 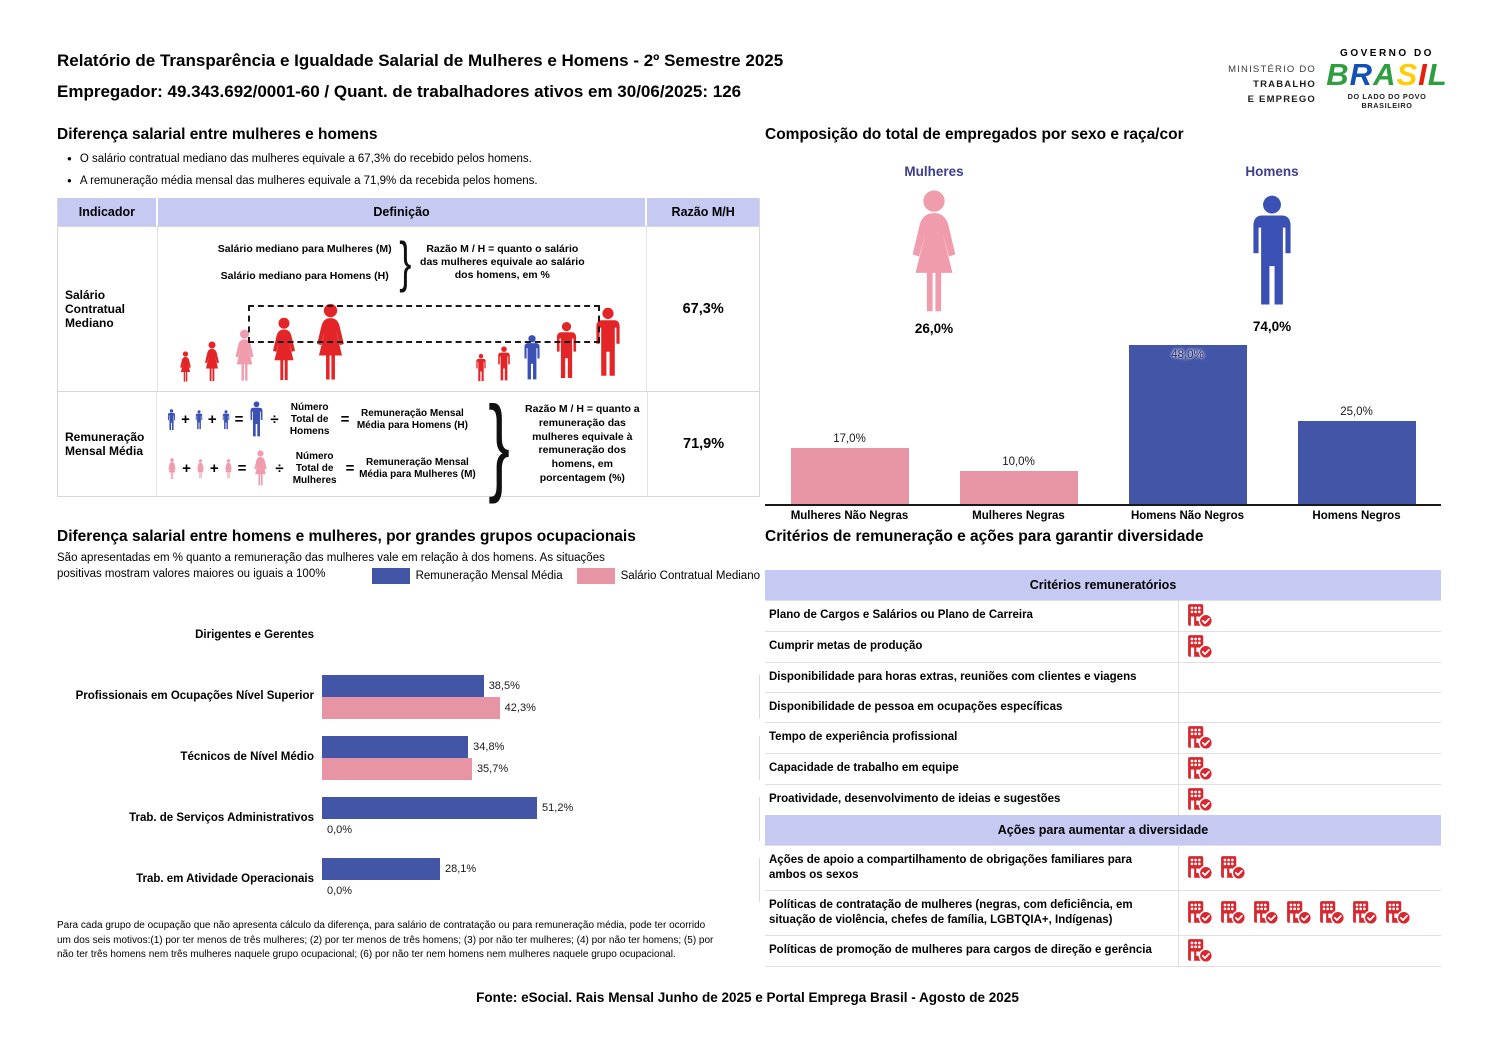 What do you see at coordinates (541, 758) in the screenshot?
I see `occupation-bars: 34,8% 35,7%` at bounding box center [541, 758].